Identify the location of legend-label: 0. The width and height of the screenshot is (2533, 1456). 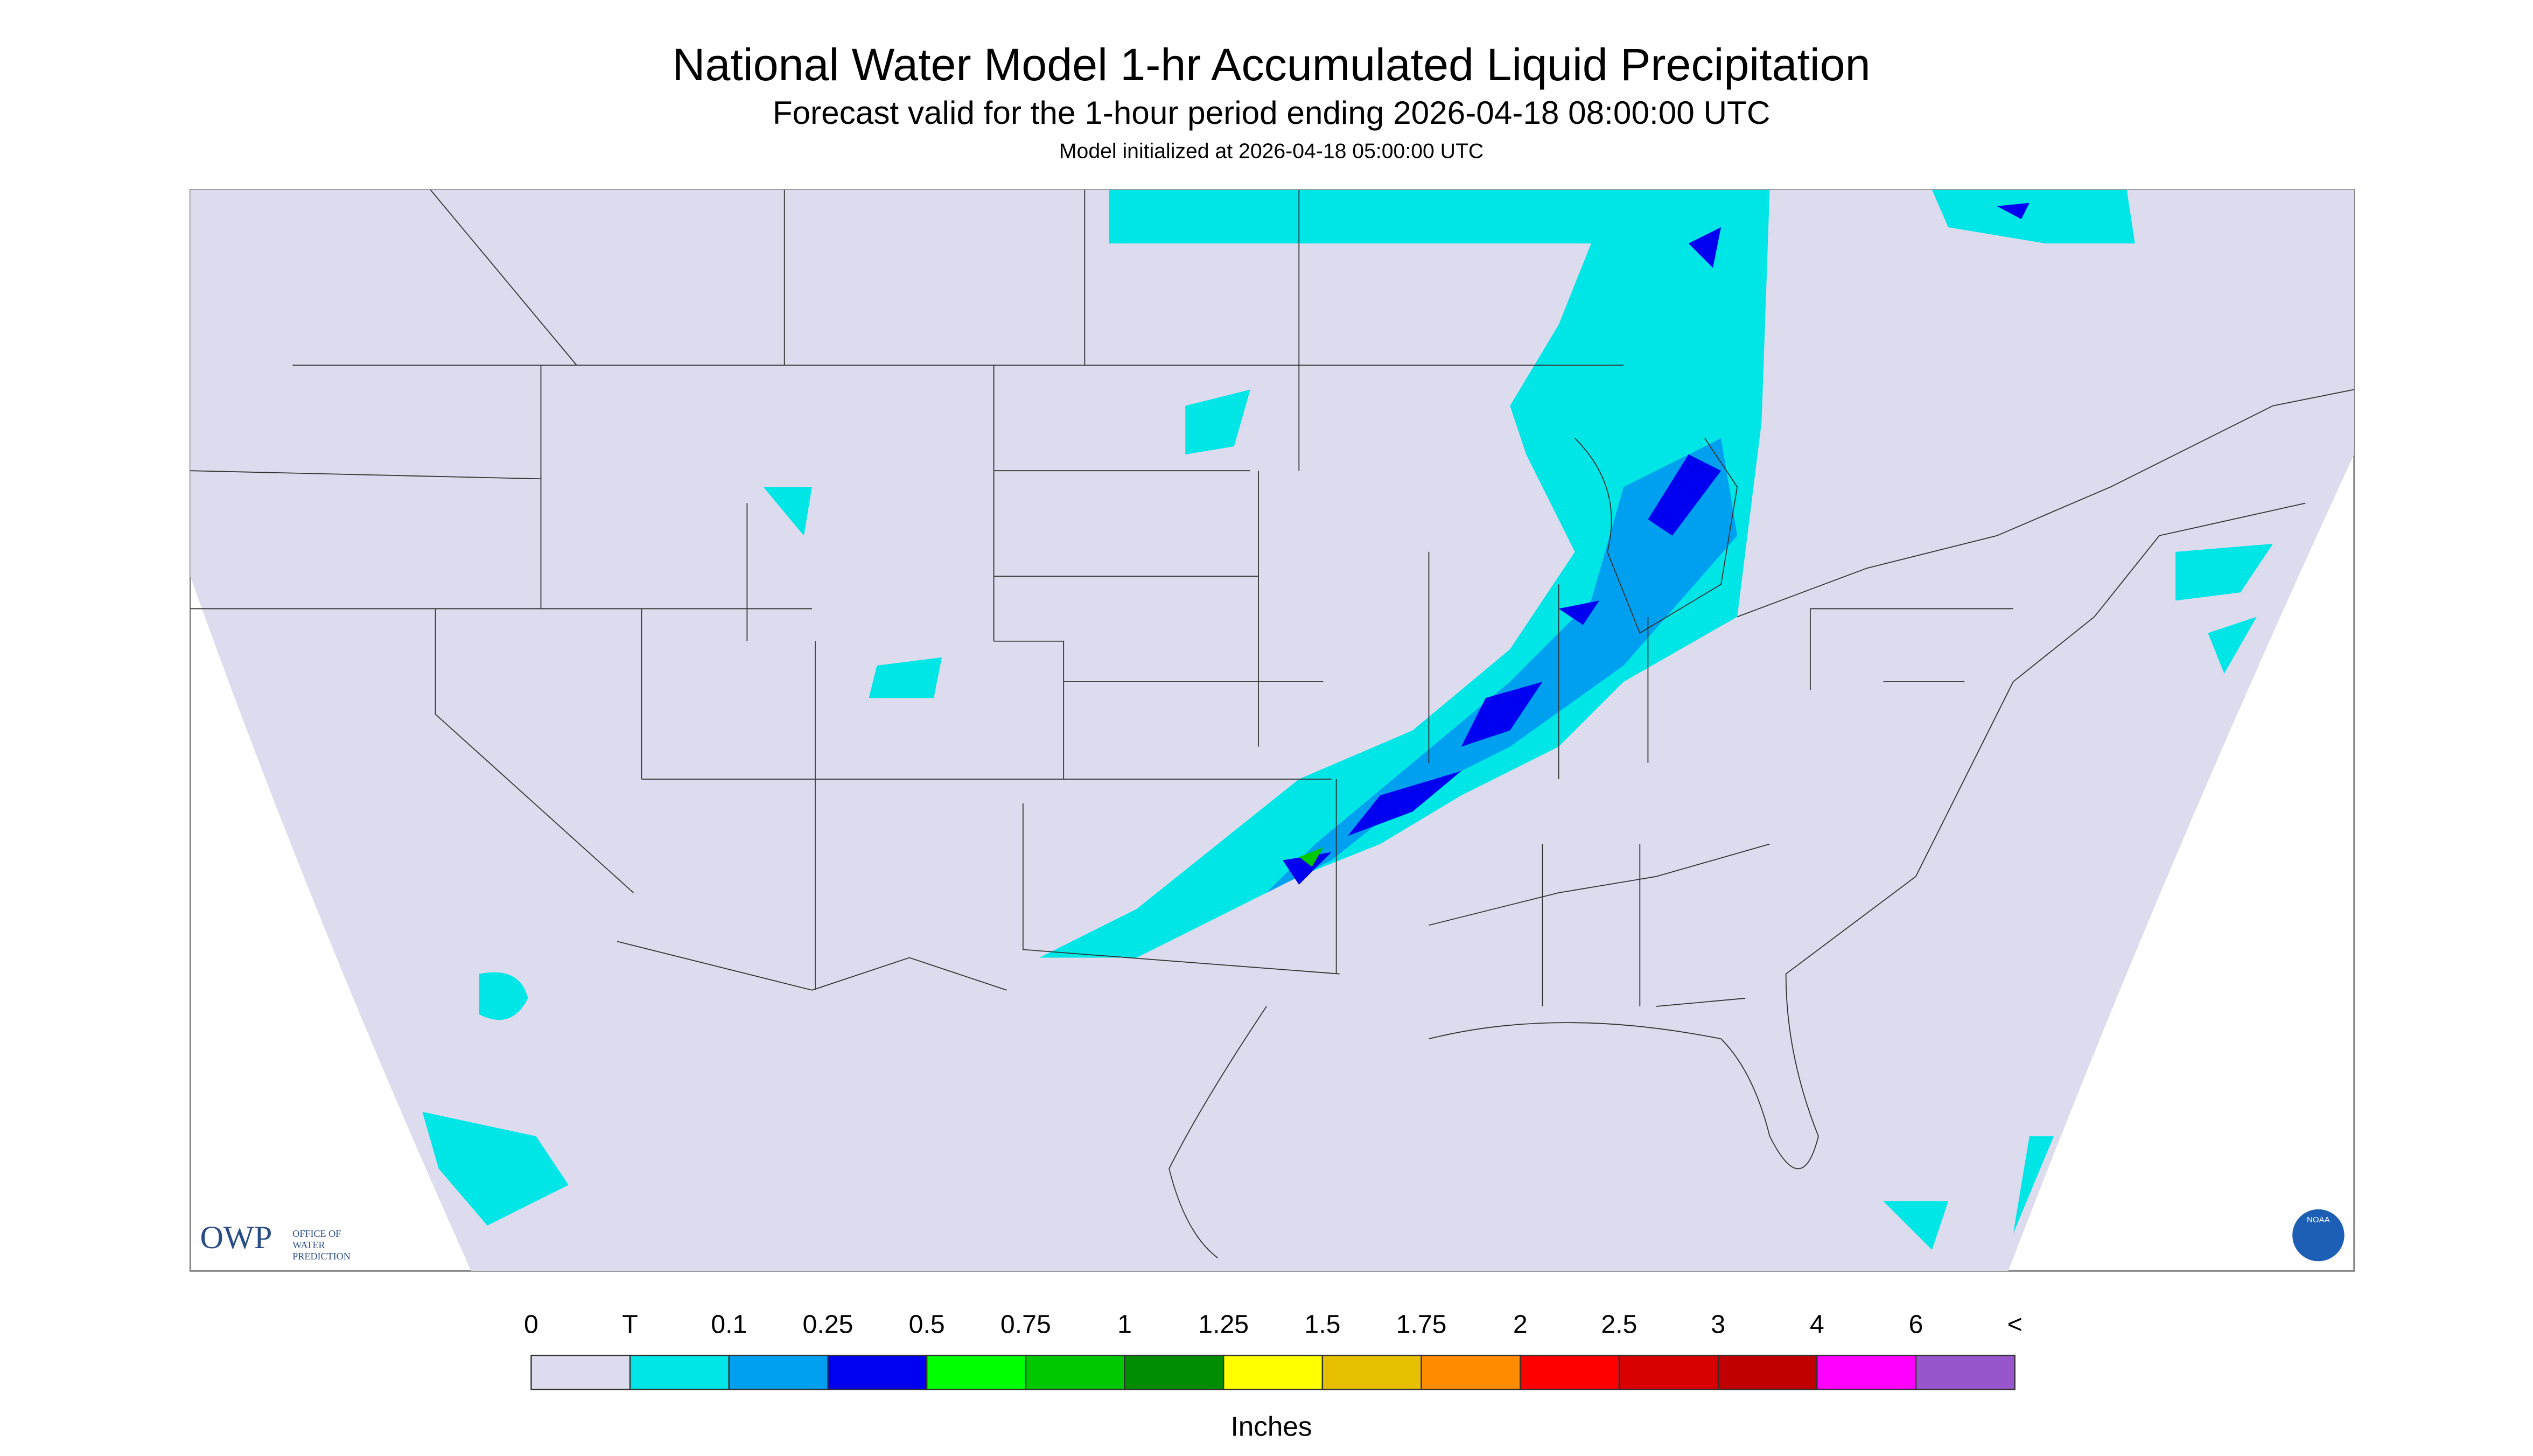
(531, 1324).